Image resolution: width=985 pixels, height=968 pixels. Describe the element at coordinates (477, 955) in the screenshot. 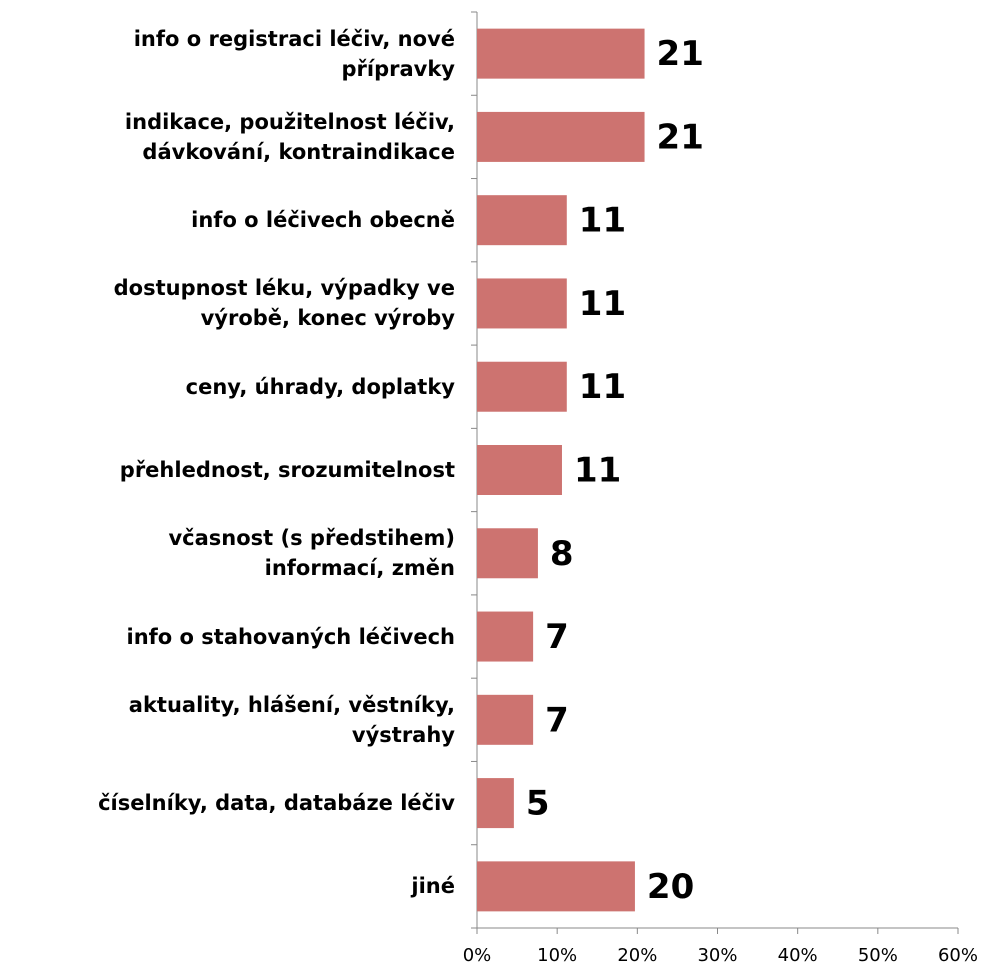

I see `x-tick-label: 0%` at that location.